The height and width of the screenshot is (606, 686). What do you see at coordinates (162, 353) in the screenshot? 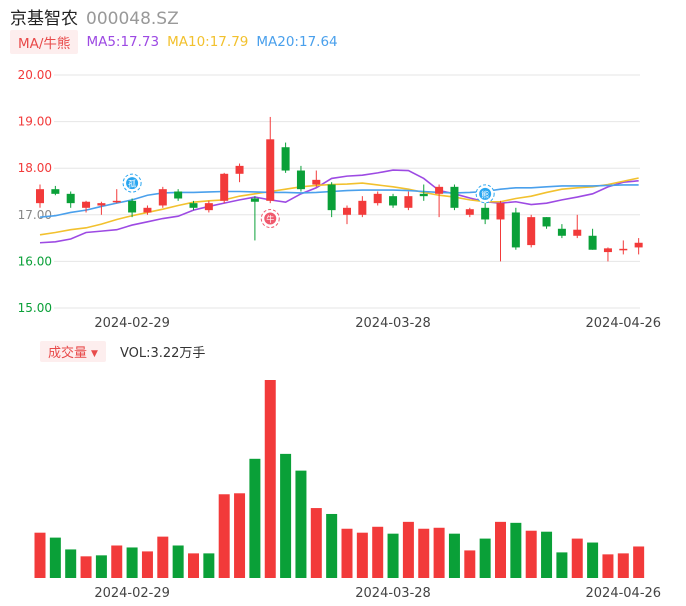
I see `volume-value: VOL:3.22万手` at bounding box center [162, 353].